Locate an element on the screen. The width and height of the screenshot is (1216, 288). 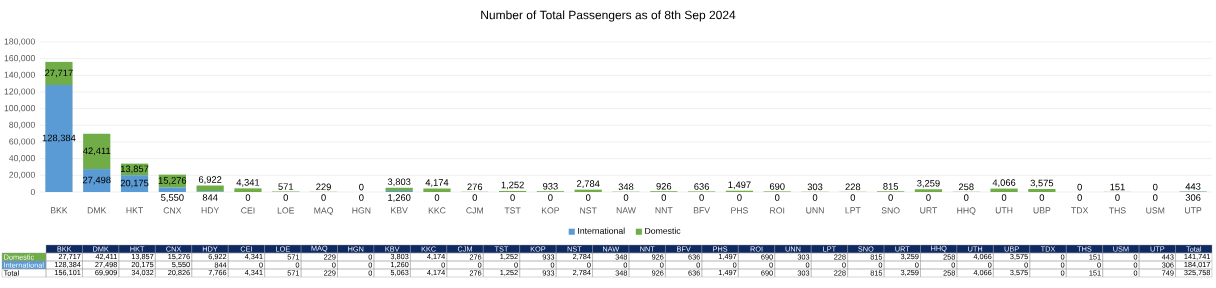
legend-label: International is located at coordinates (601, 230).